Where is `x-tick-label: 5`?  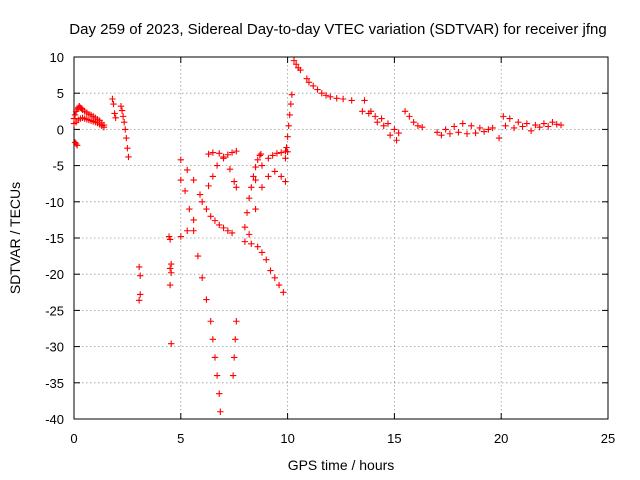 x-tick-label: 5 is located at coordinates (180, 438).